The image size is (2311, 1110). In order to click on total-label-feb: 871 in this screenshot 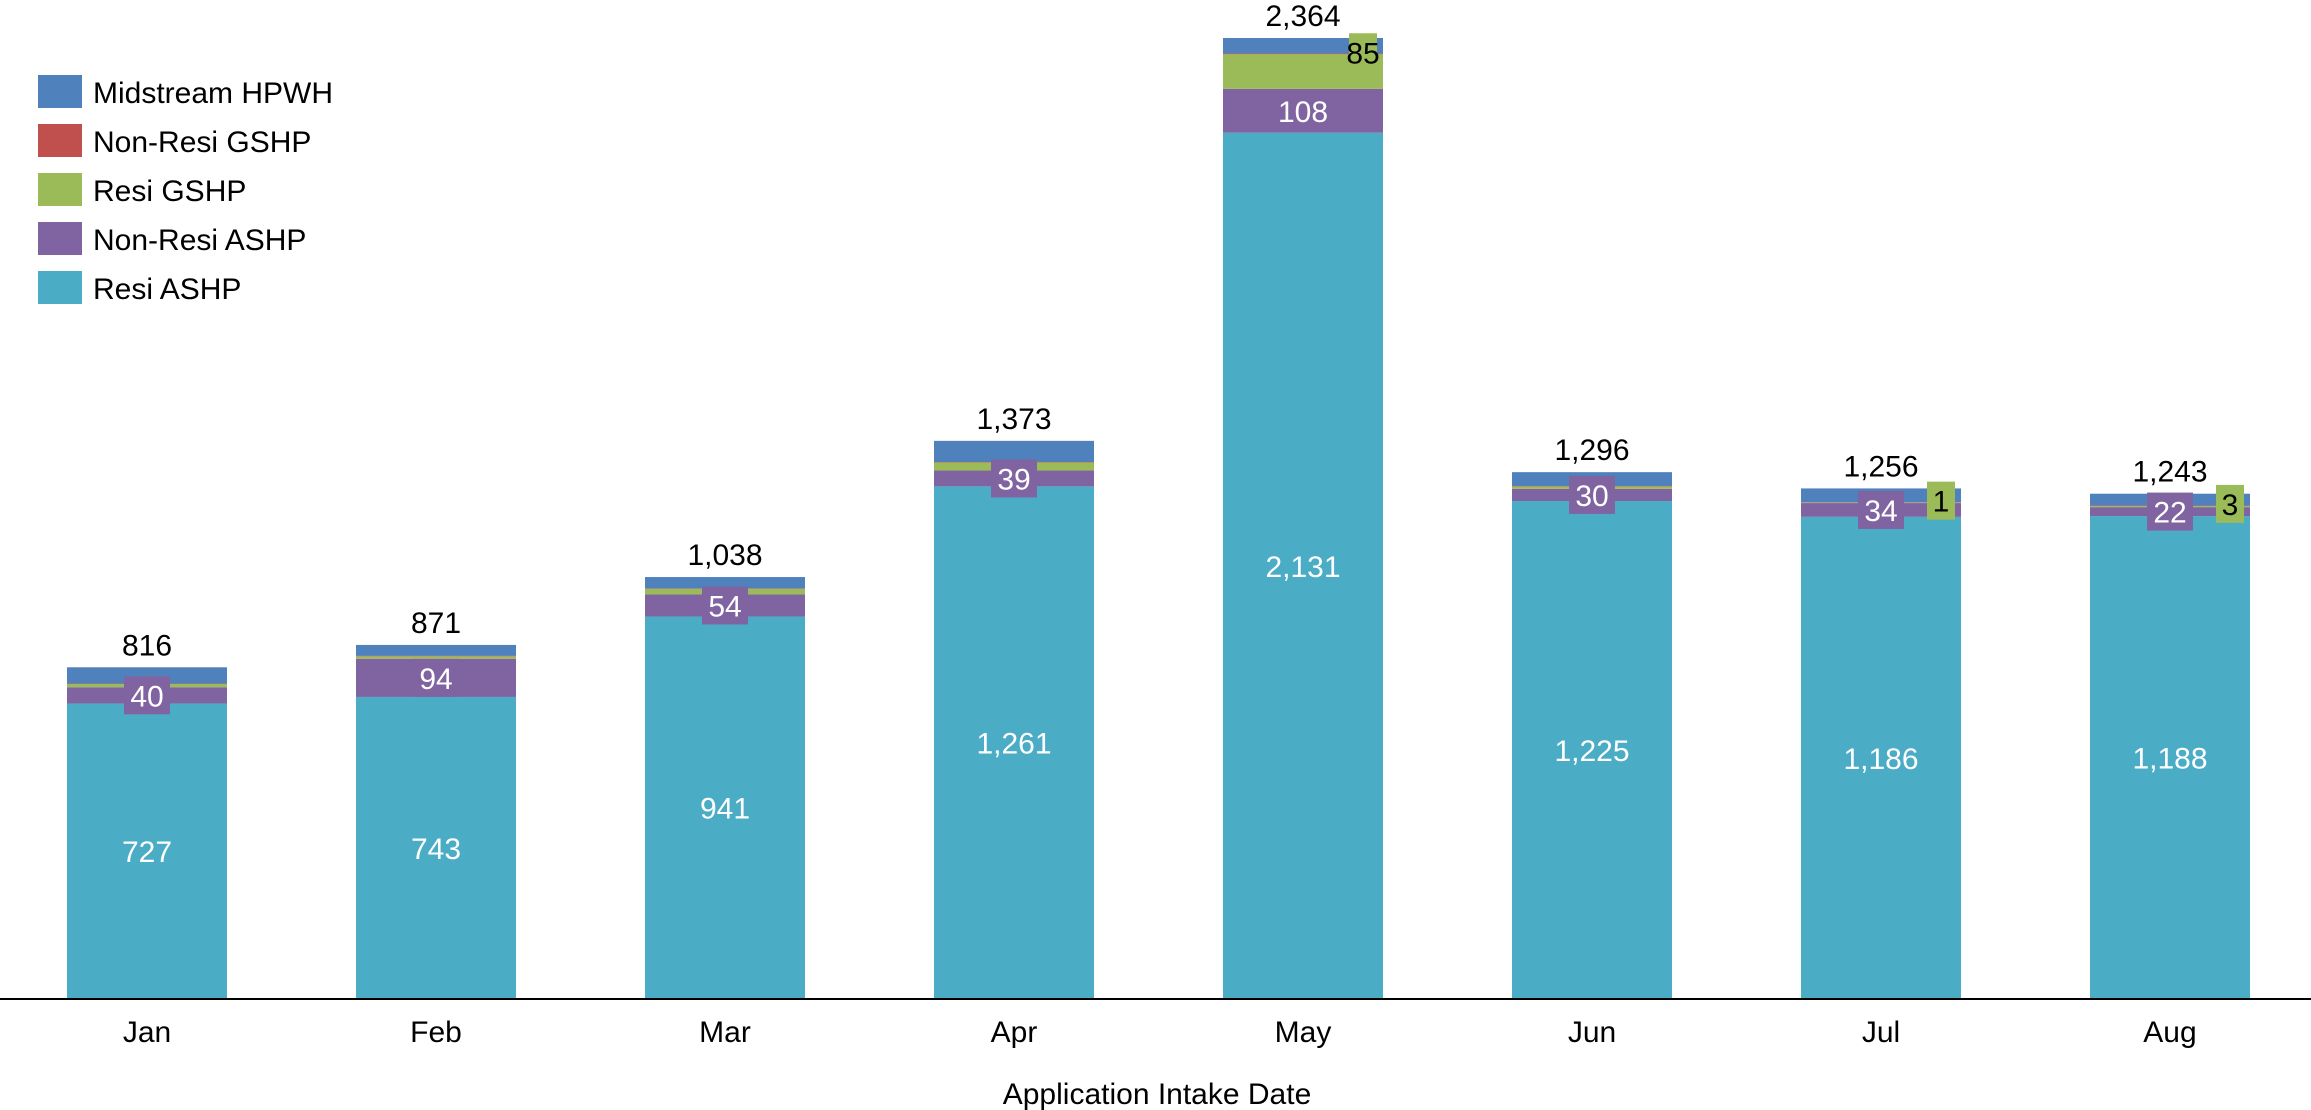, I will do `click(436, 623)`.